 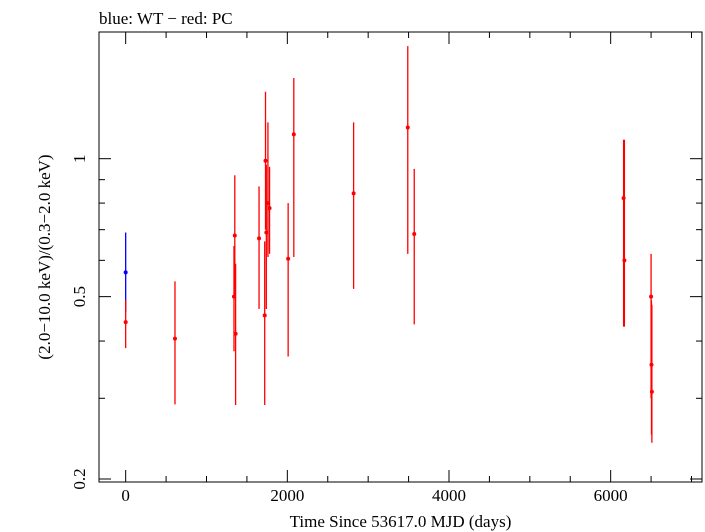 What do you see at coordinates (611, 495) in the screenshot?
I see `x-tick-label: 6000` at bounding box center [611, 495].